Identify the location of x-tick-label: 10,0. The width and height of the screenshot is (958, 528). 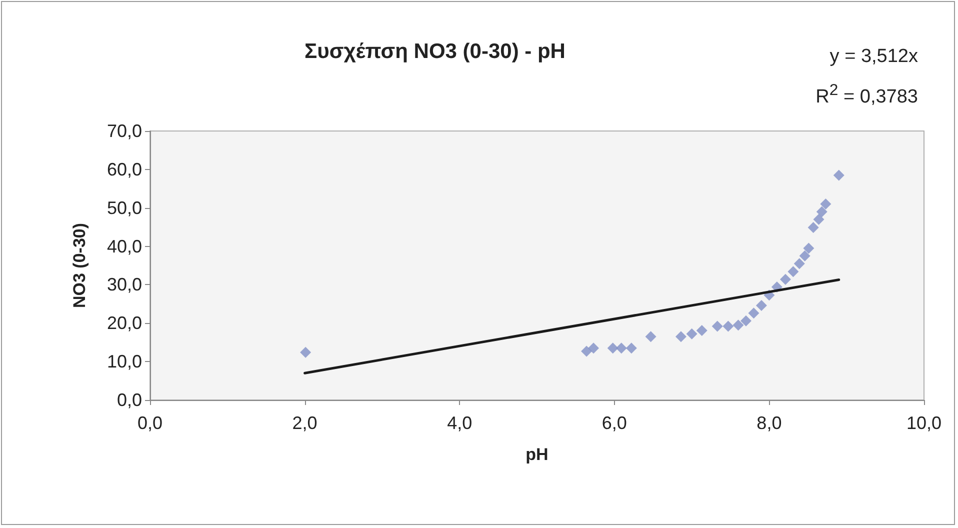
(924, 423).